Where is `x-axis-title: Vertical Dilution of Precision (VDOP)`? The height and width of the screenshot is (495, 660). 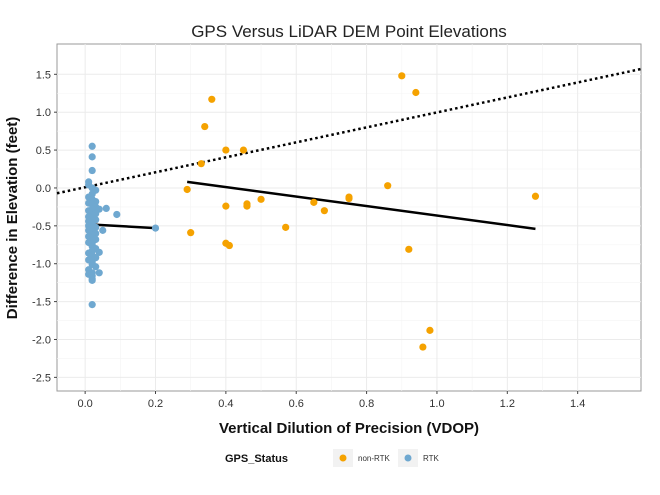 x-axis-title: Vertical Dilution of Precision (VDOP) is located at coordinates (349, 428).